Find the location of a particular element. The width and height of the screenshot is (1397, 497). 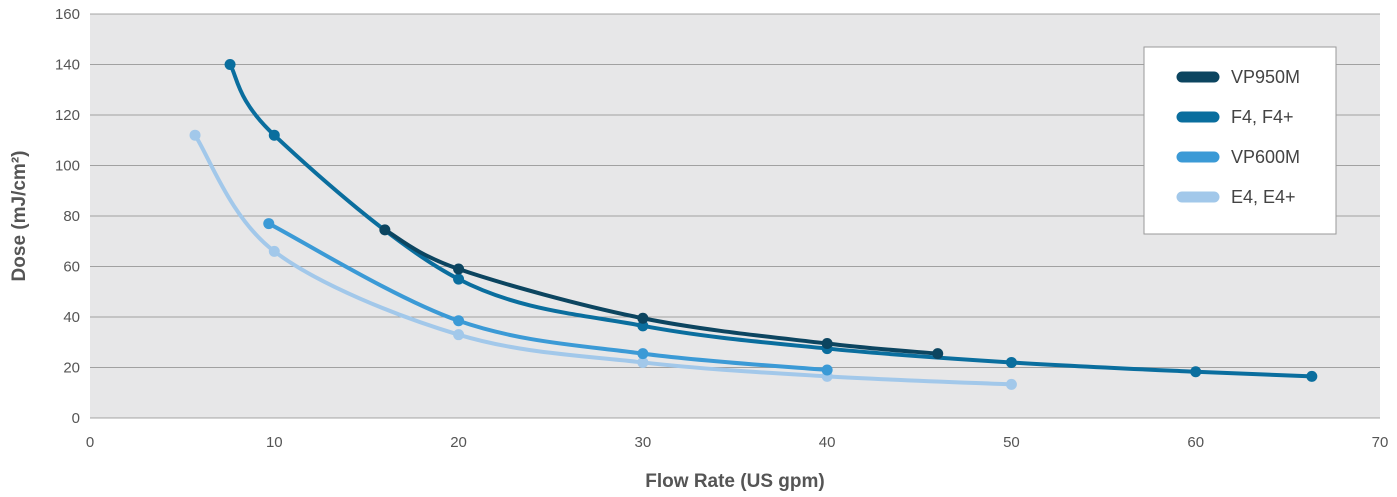

y-tick-label: 40 is located at coordinates (71, 317).